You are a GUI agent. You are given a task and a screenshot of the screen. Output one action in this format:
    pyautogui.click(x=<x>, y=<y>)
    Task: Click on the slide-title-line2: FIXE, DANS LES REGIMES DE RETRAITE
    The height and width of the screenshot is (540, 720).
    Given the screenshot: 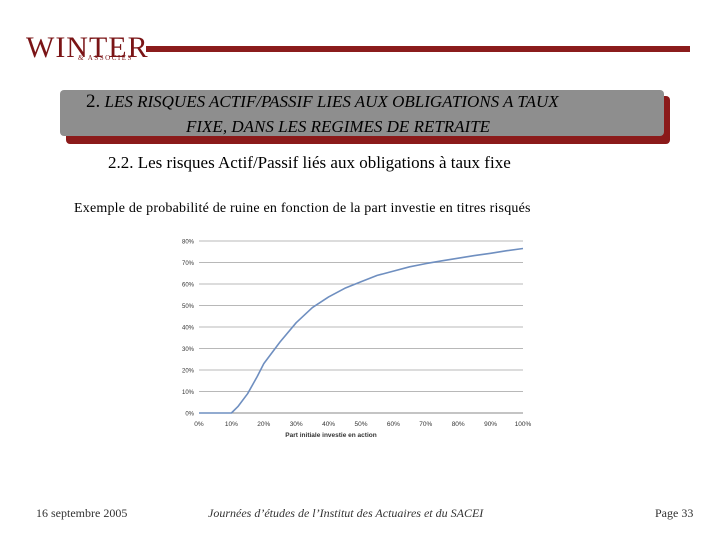 What is the action you would take?
    pyautogui.click(x=338, y=126)
    